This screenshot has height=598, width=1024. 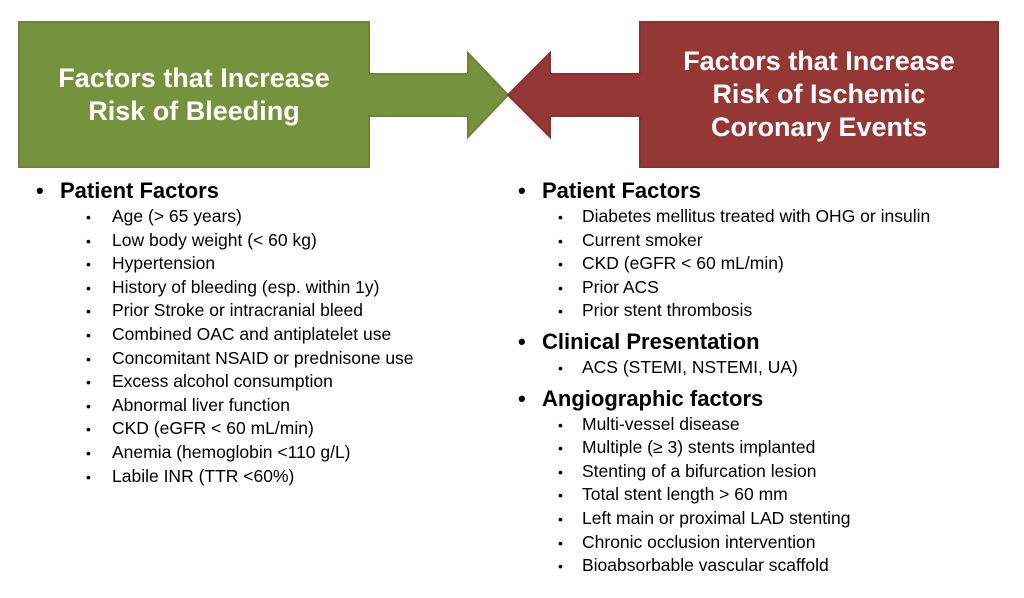 I want to click on bleeding-arrow-shape, so click(x=264, y=94).